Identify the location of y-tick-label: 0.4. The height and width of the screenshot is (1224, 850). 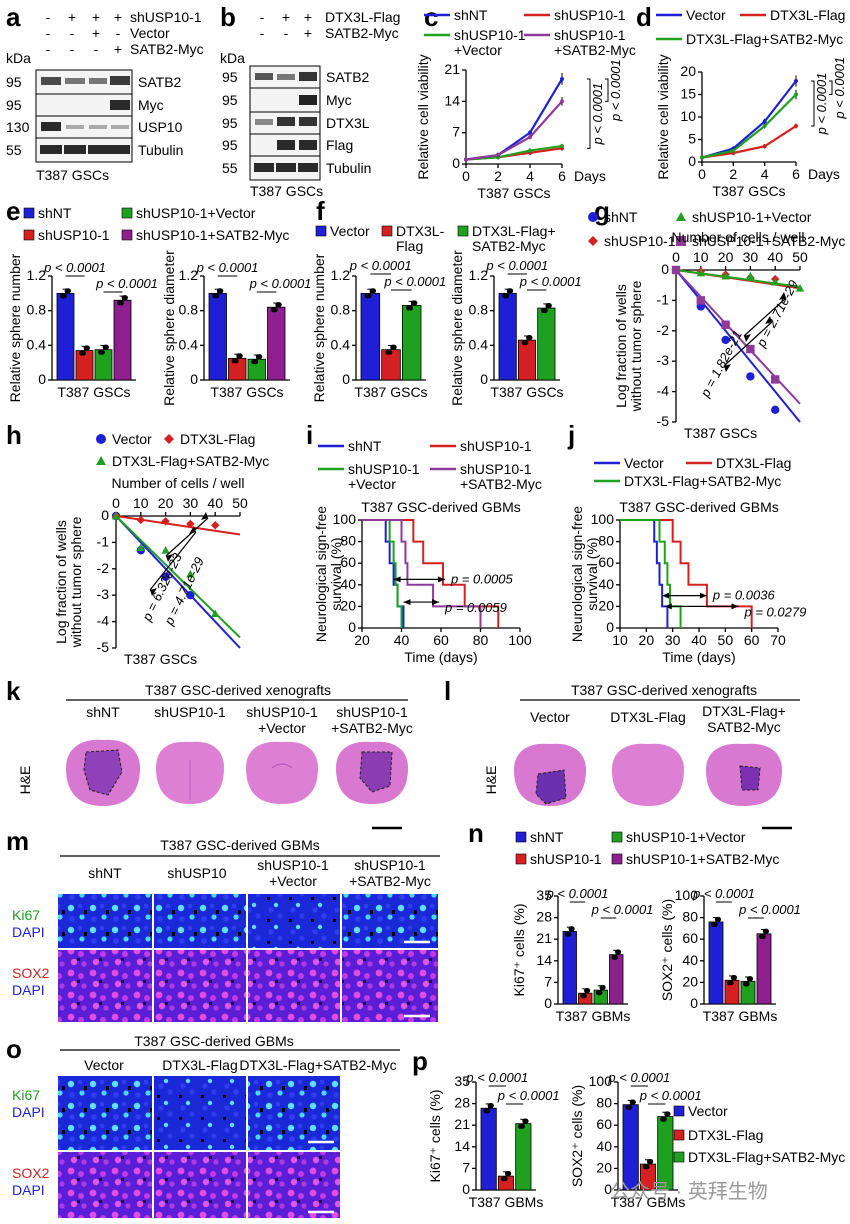
(37, 344).